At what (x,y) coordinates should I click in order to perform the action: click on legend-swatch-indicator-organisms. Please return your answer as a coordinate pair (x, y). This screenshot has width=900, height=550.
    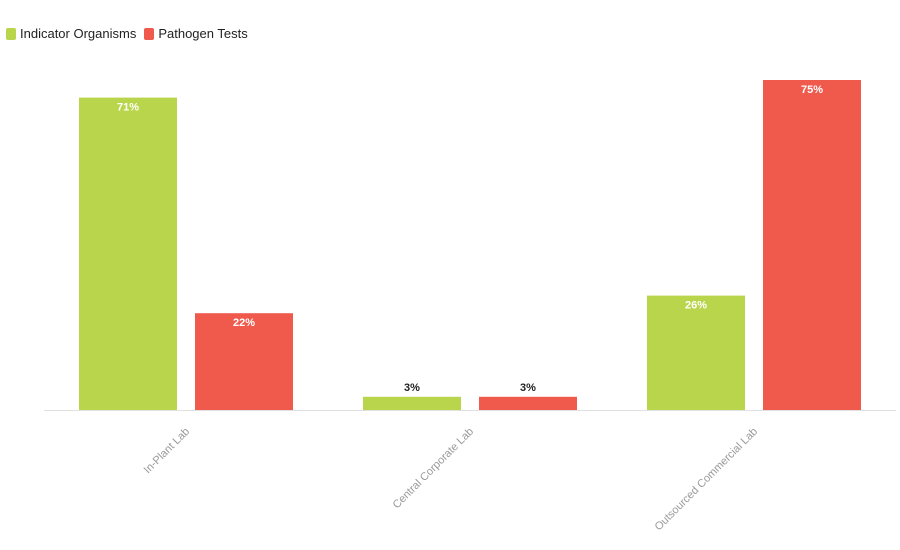
    Looking at the image, I should click on (11, 33).